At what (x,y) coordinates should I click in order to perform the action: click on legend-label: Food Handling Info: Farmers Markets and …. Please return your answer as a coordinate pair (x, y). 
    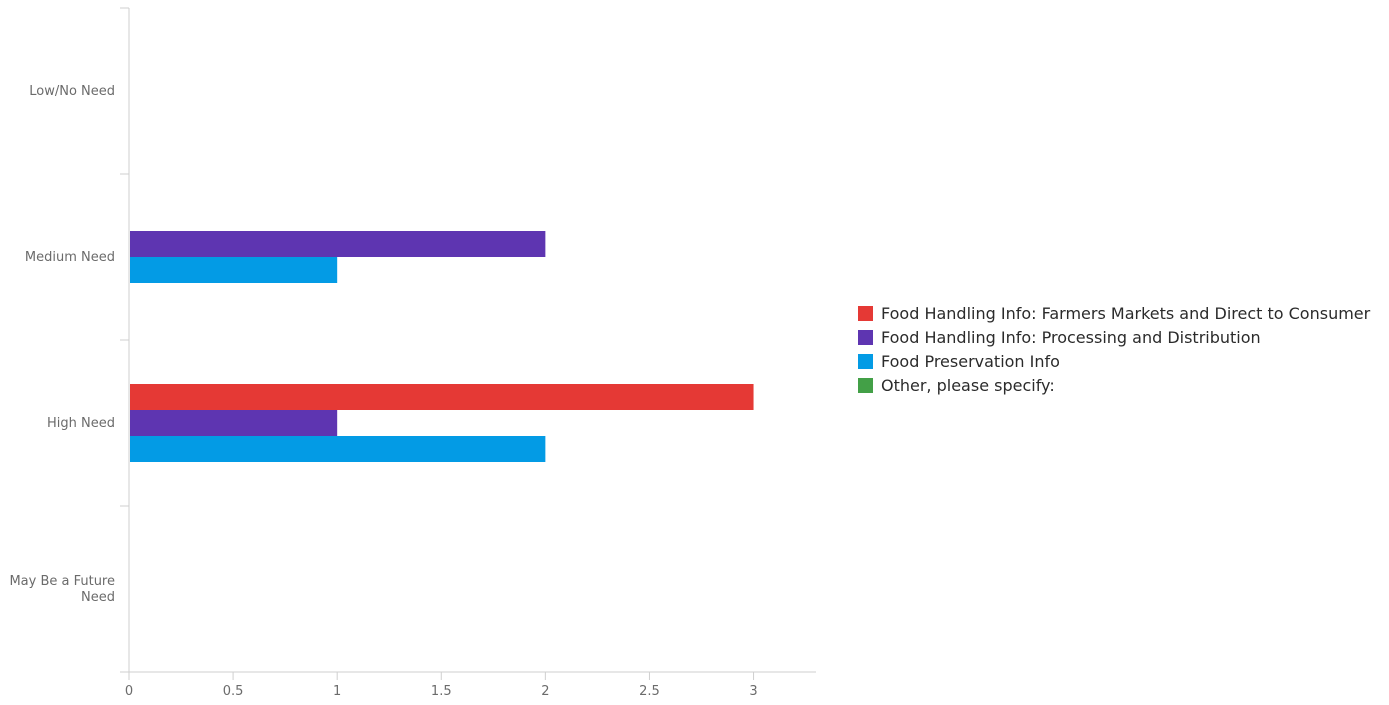
    Looking at the image, I should click on (1126, 313).